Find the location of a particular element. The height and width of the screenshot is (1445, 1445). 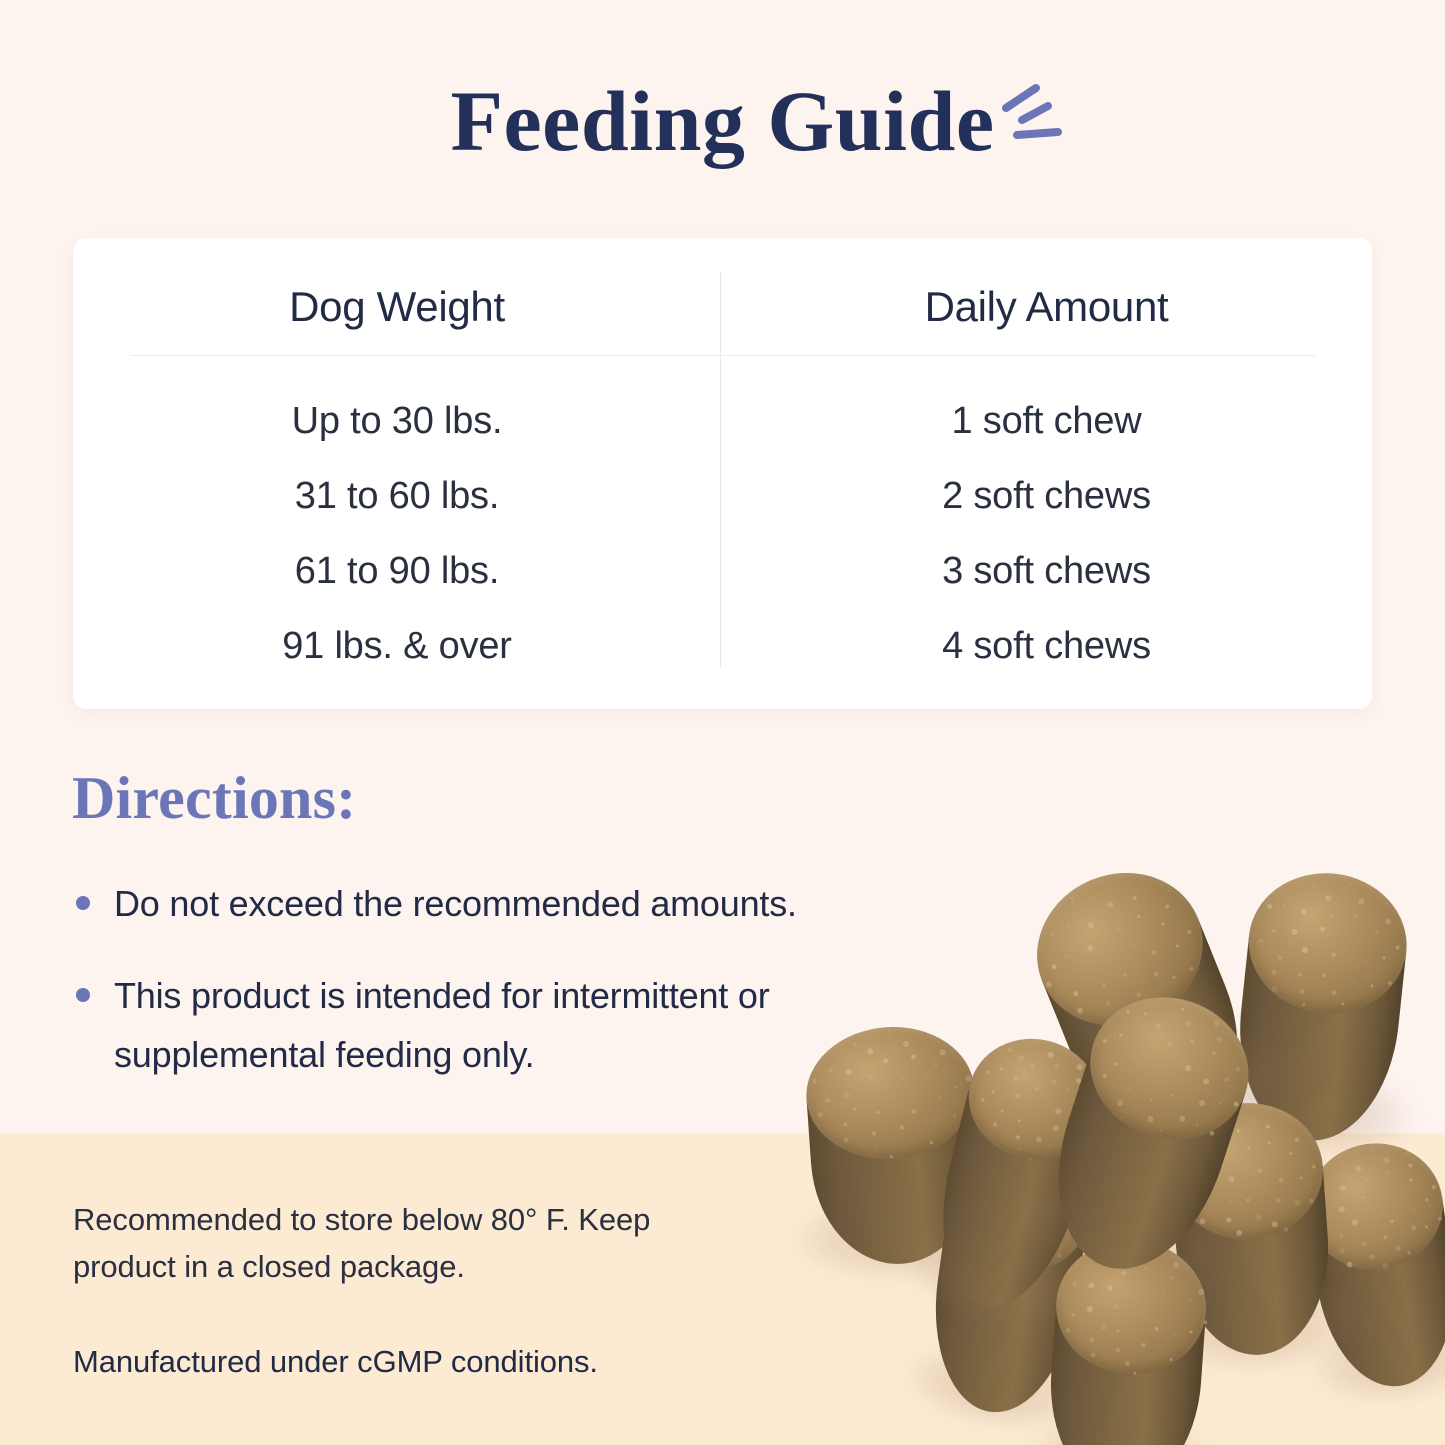

list-item: Do not exceed the recommended amounts. is located at coordinates (522, 904).